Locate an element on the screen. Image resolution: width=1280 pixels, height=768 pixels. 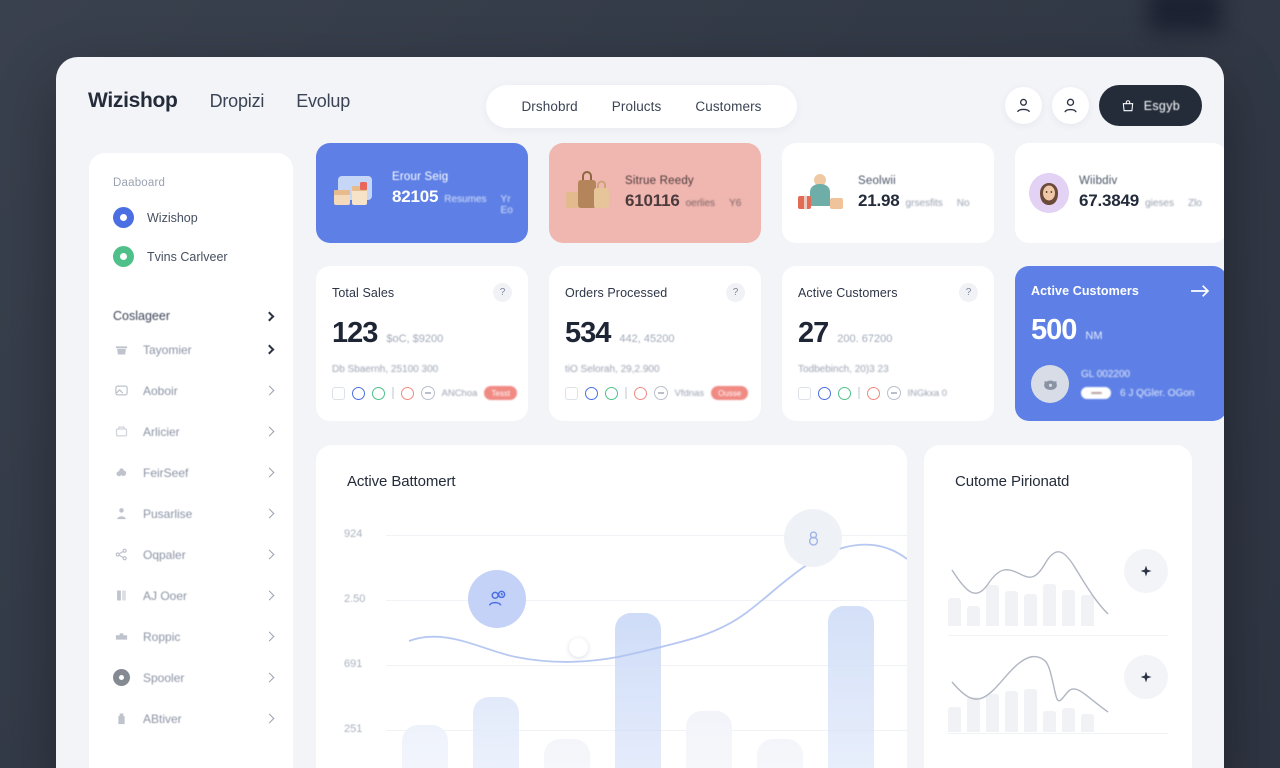
promo-title: Wiibdiv is located at coordinates (1098, 181).